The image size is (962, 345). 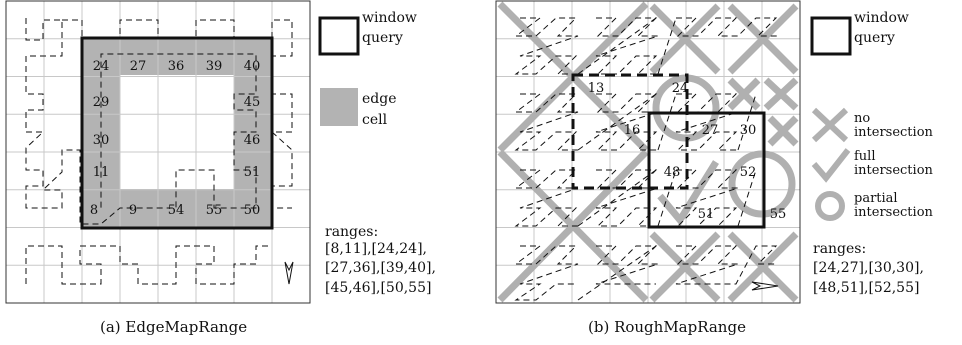 I want to click on window-query-b, so click(x=706, y=170).